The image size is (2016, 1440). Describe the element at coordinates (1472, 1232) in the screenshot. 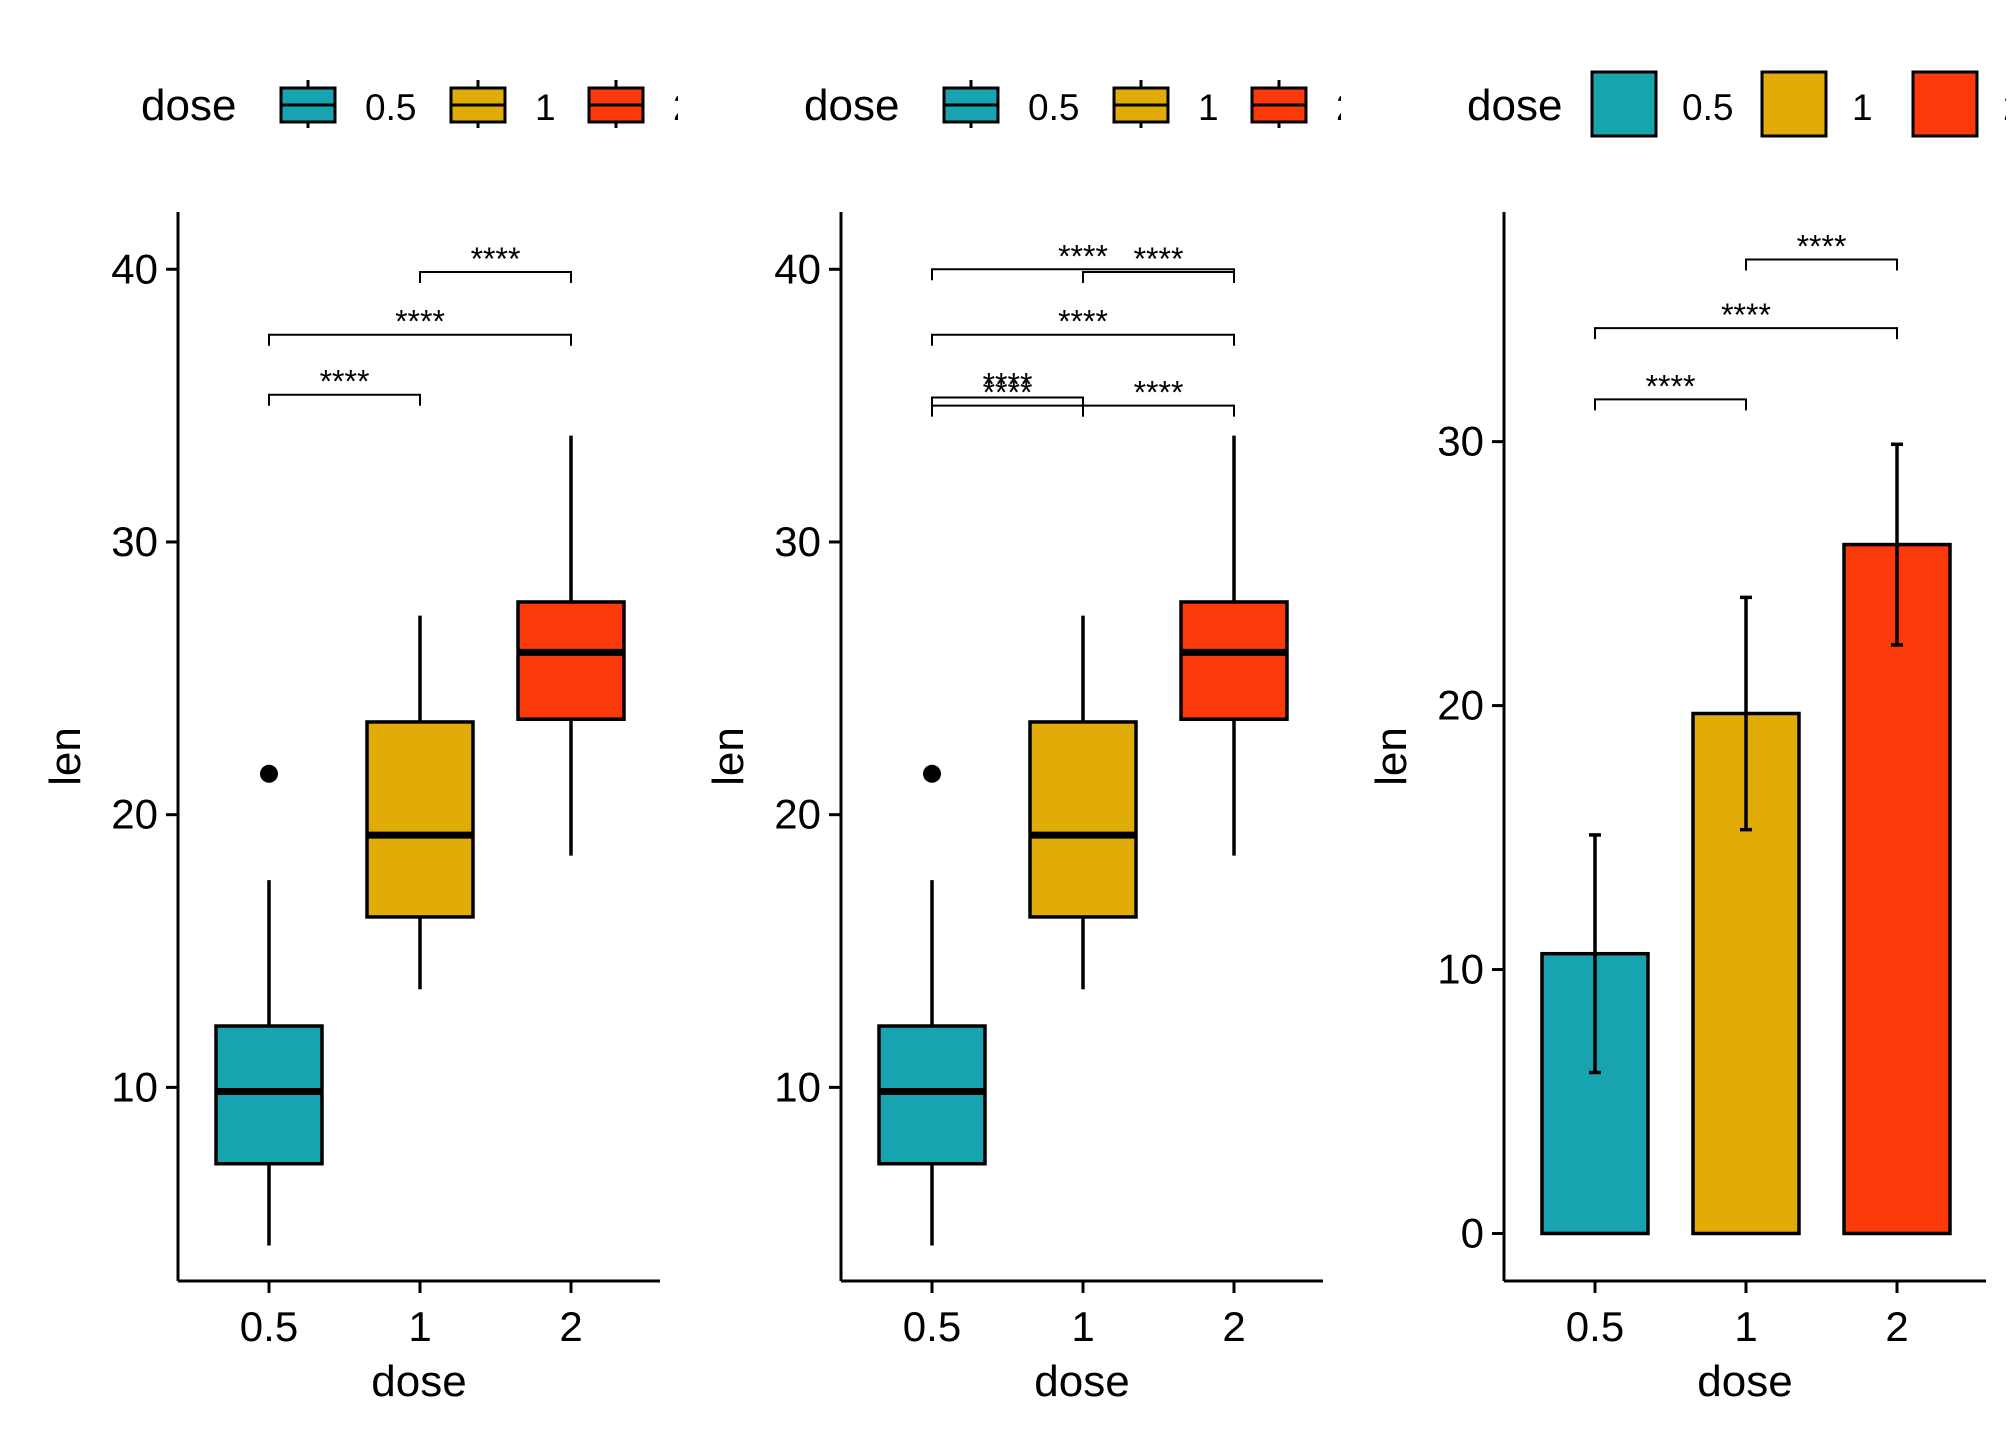

I see `y-tick-label: 0` at that location.